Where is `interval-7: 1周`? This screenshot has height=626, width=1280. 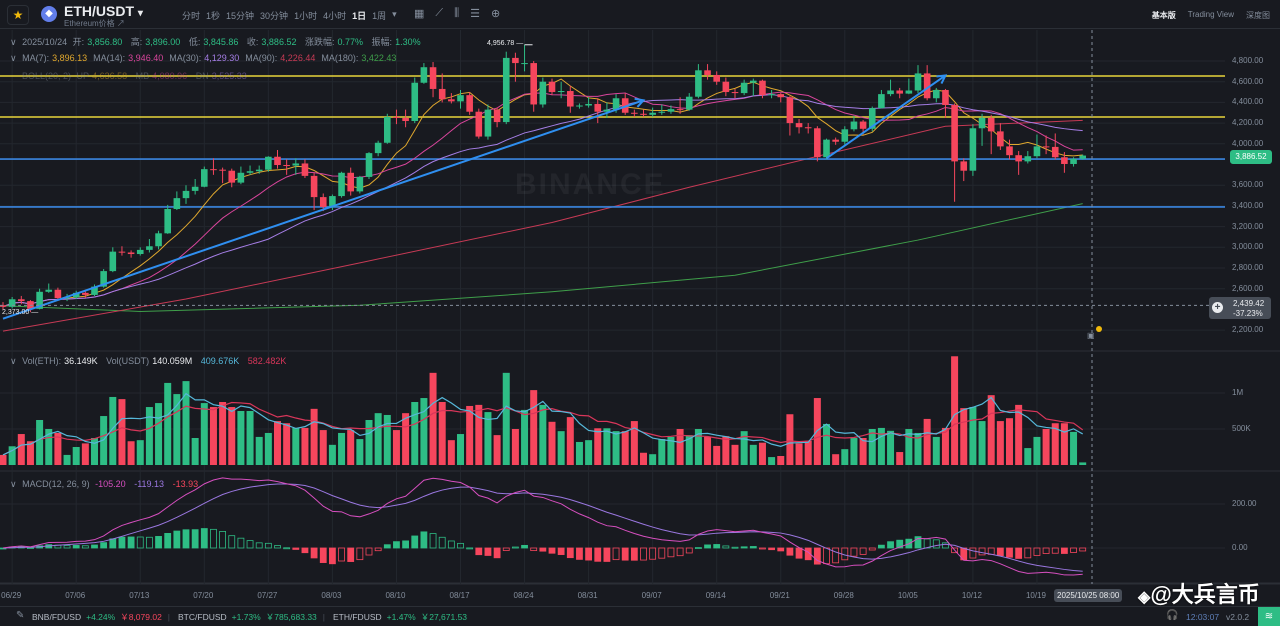
interval-7: 1周 is located at coordinates (379, 16).